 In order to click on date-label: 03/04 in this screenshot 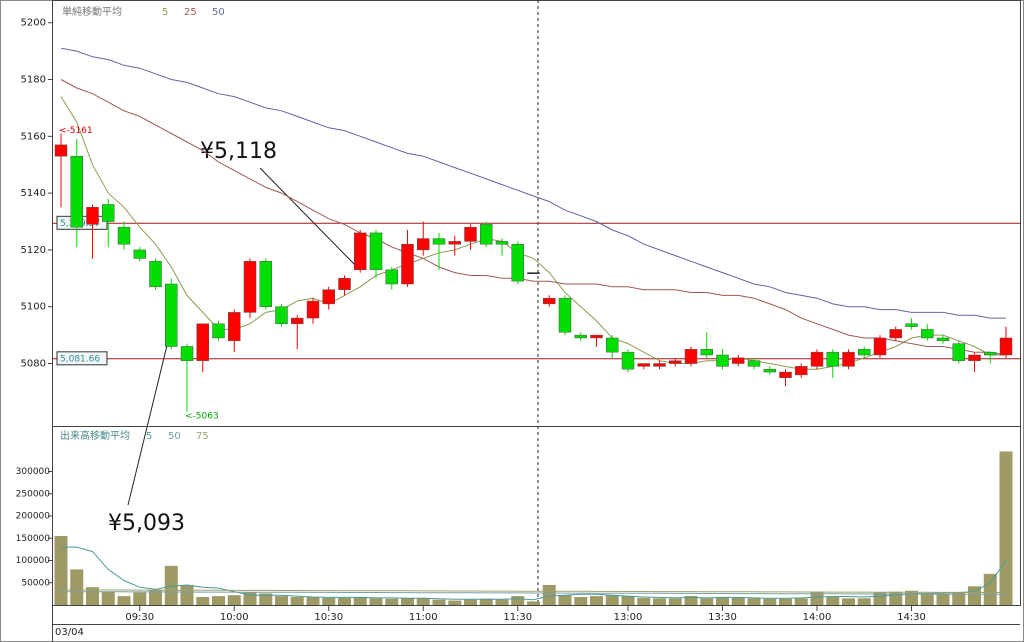, I will do `click(69, 632)`.